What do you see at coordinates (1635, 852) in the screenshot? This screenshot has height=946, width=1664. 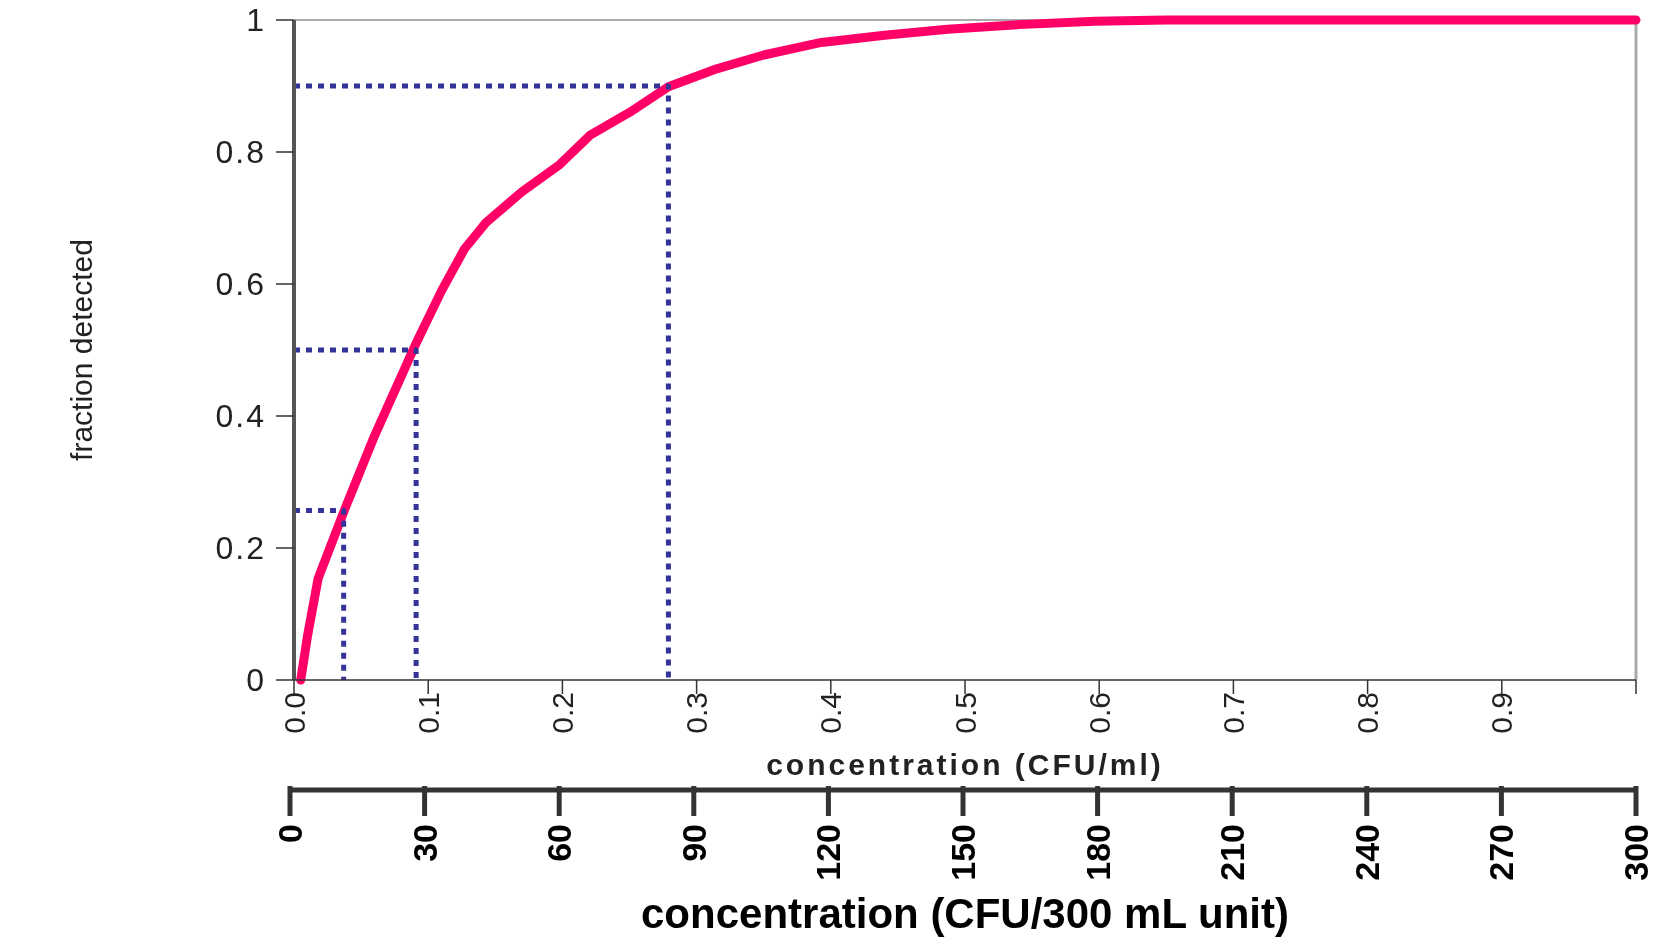 I see `x2-tick-label: 300` at bounding box center [1635, 852].